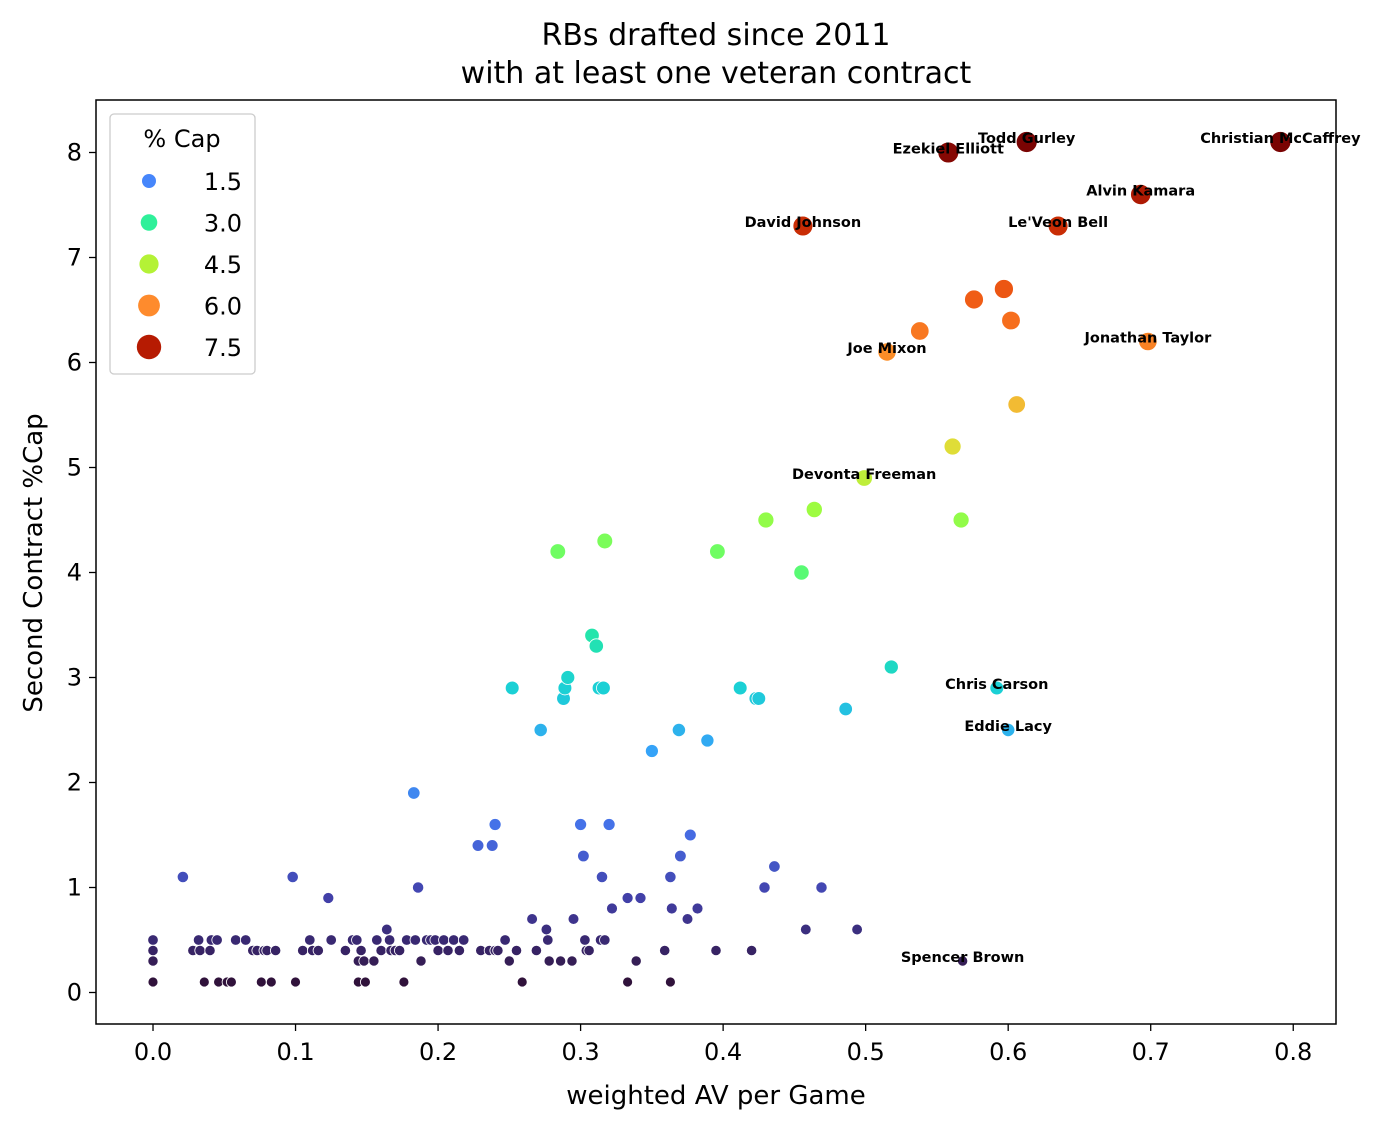 The width and height of the screenshot is (1392, 1131). Describe the element at coordinates (74, 573) in the screenshot. I see `y-tick-label: 4` at that location.